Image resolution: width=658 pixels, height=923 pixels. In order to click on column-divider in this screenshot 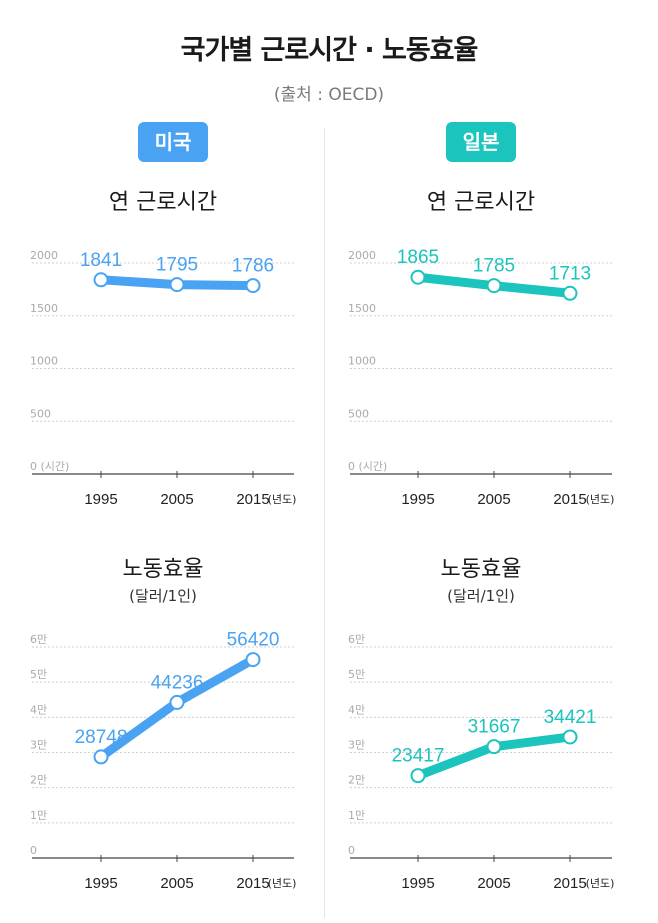, I will do `click(324, 523)`.